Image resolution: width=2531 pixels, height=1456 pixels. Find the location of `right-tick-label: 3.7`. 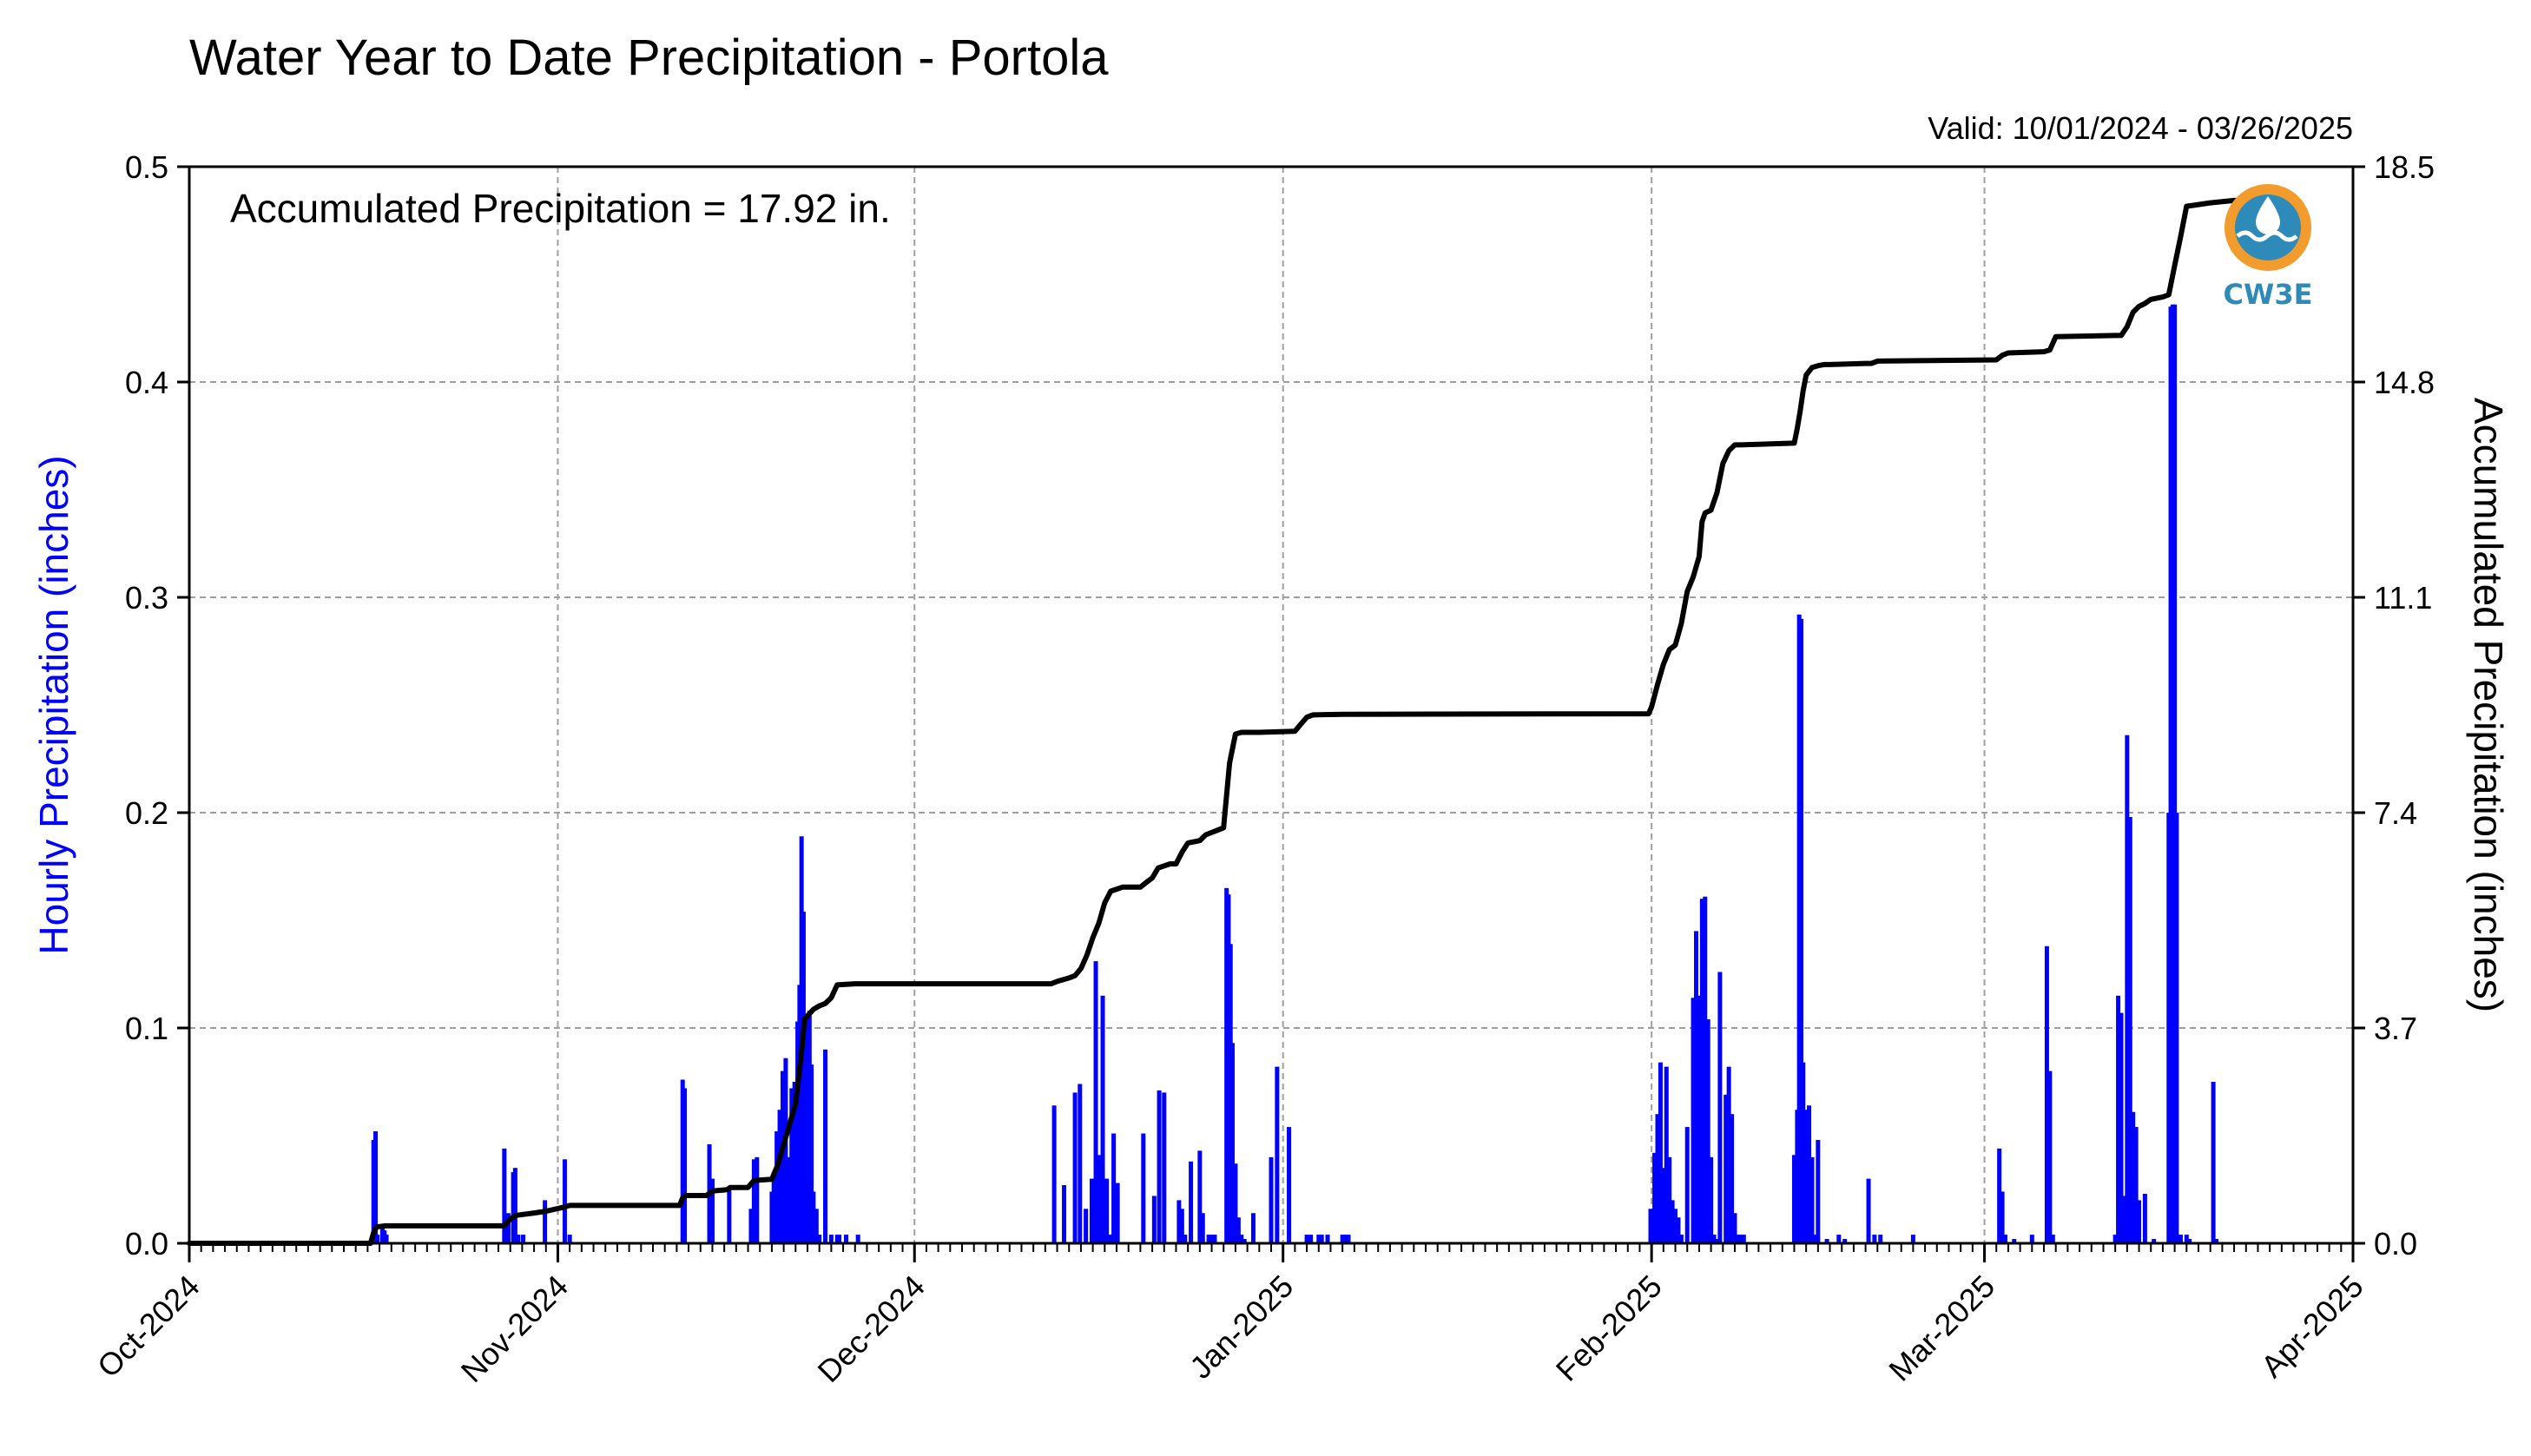

right-tick-label: 3.7 is located at coordinates (2395, 1028).